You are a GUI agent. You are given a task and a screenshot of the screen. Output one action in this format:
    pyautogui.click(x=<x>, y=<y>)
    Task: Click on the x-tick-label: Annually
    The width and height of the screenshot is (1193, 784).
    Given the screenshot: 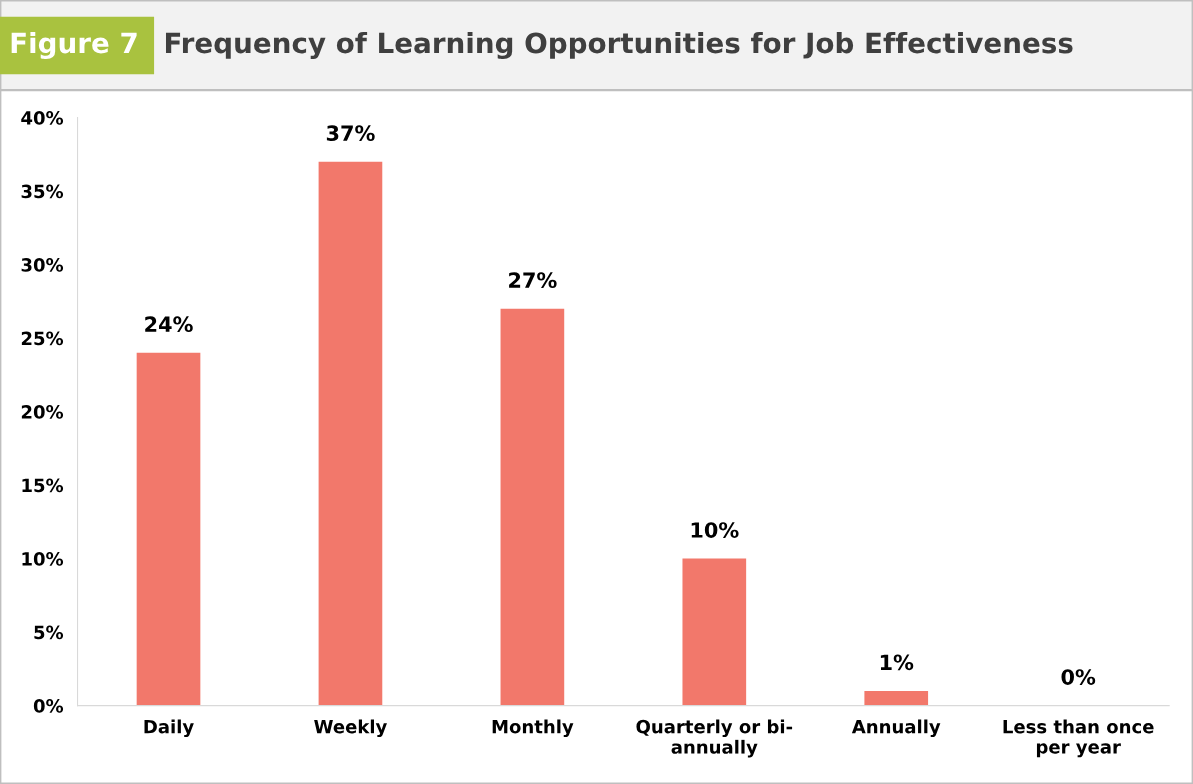 What is the action you would take?
    pyautogui.click(x=896, y=728)
    